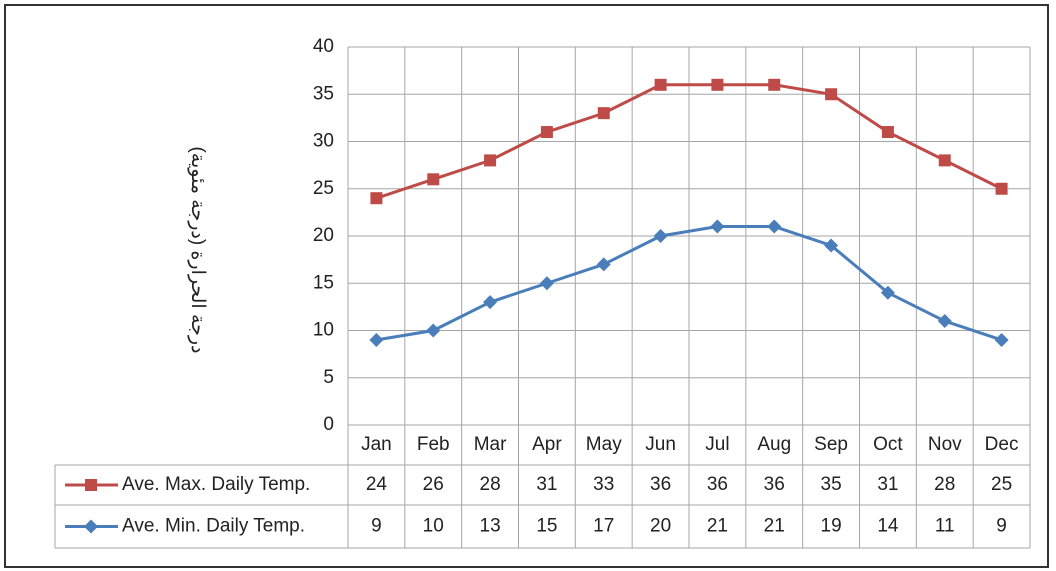 This screenshot has width=1056, height=571. What do you see at coordinates (831, 444) in the screenshot?
I see `x-tick-label: Sep` at bounding box center [831, 444].